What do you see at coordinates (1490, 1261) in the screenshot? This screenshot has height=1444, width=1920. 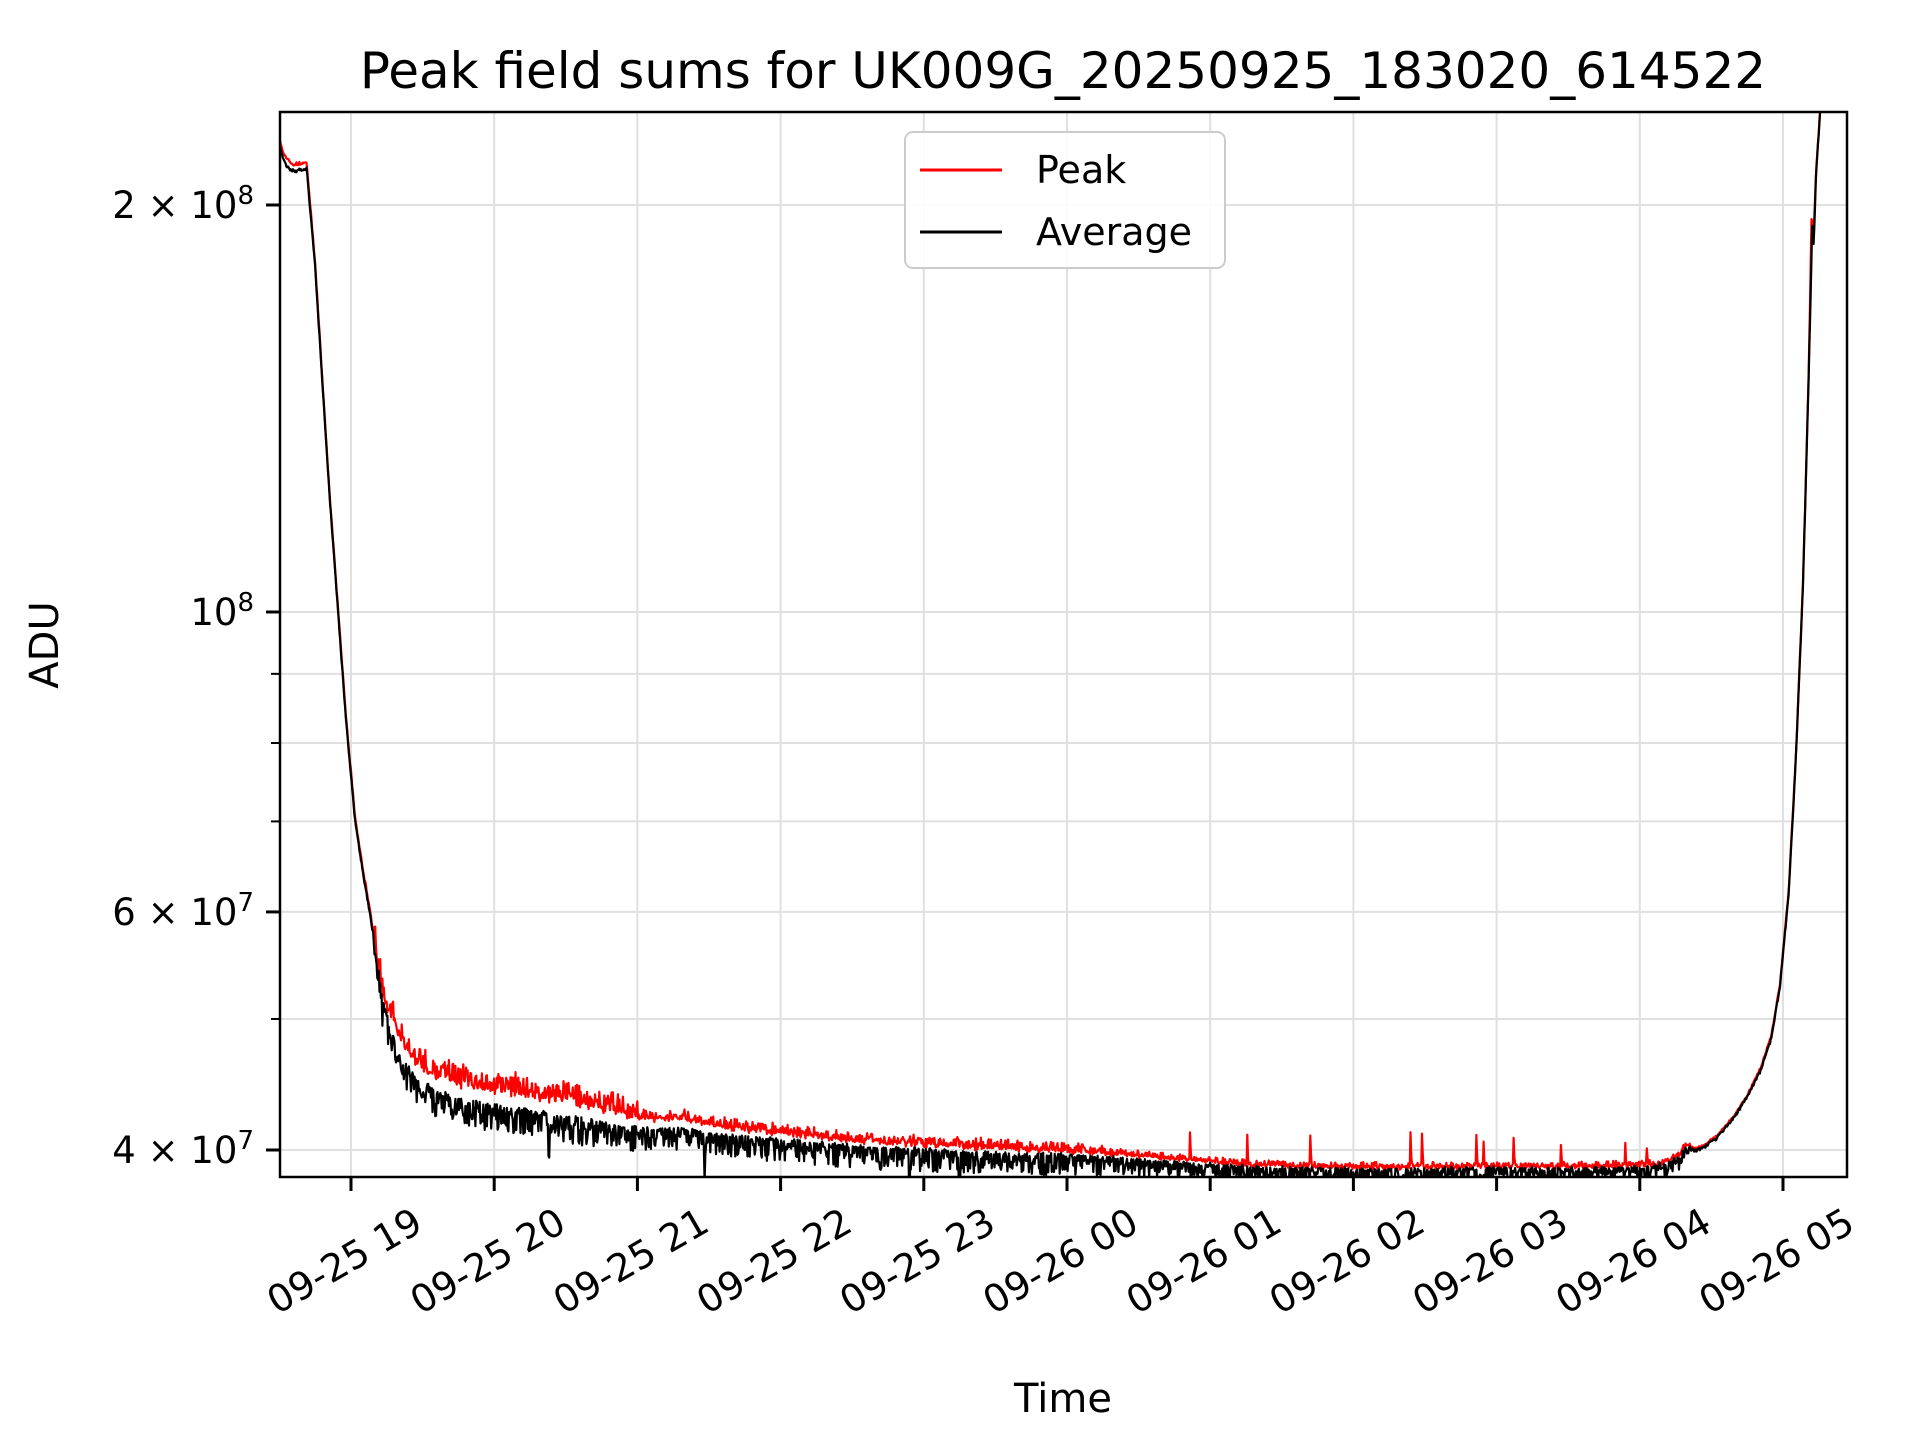 I see `x-tick-label: 09-26 03` at bounding box center [1490, 1261].